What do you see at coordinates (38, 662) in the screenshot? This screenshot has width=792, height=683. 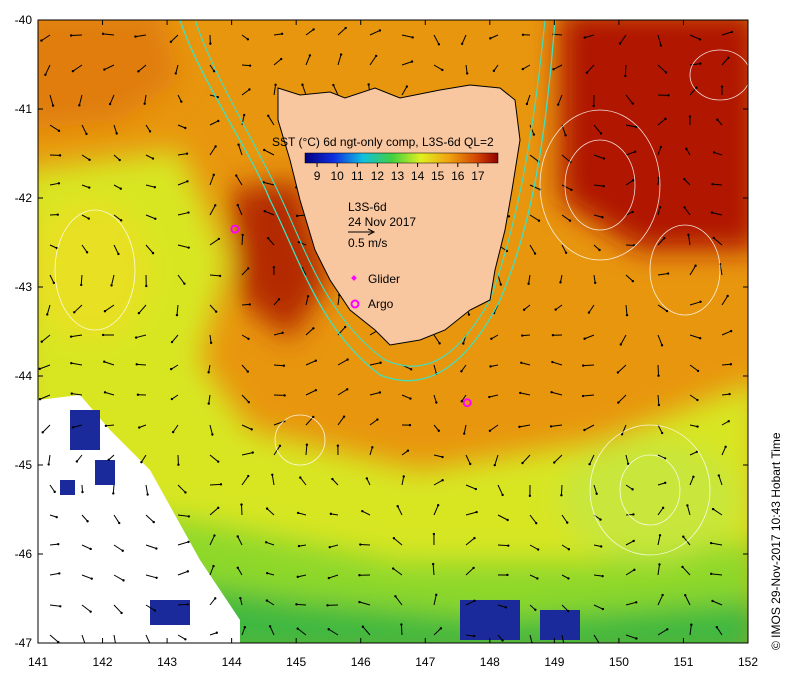 I see `x-tick-label: 141` at bounding box center [38, 662].